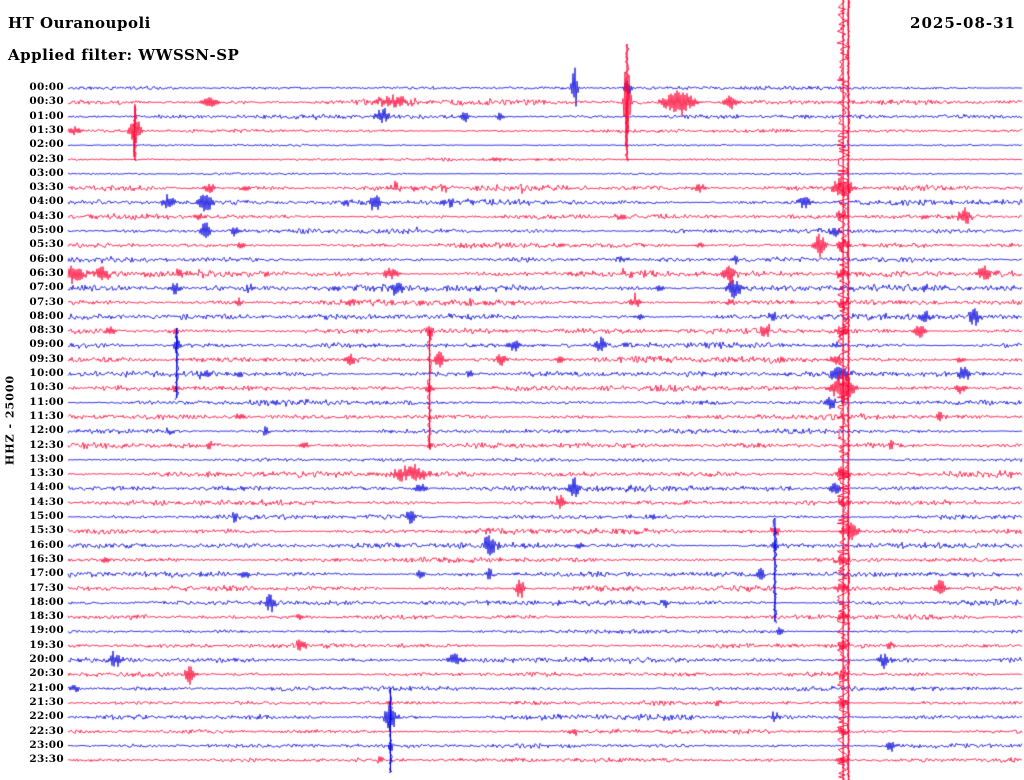  Describe the element at coordinates (46, 730) in the screenshot. I see `trace-time-label: 22:30` at that location.